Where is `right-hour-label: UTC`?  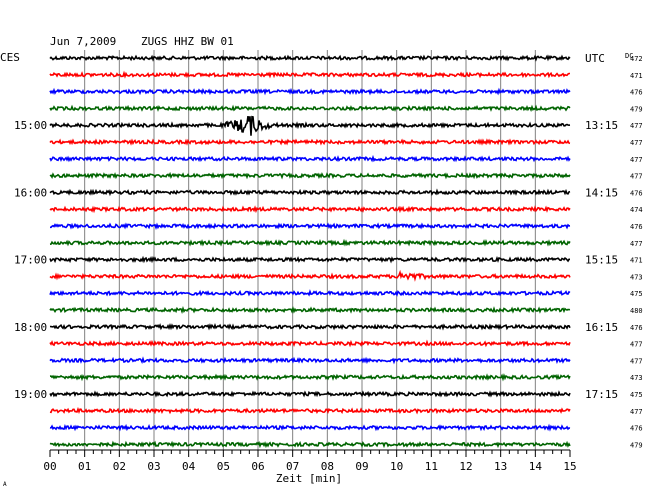
right-hour-label: UTC is located at coordinates (595, 58).